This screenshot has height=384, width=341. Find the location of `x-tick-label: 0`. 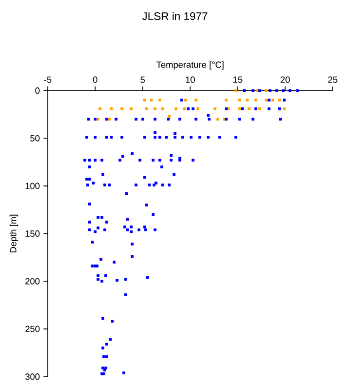

x-tick-label: 0 is located at coordinates (95, 79).